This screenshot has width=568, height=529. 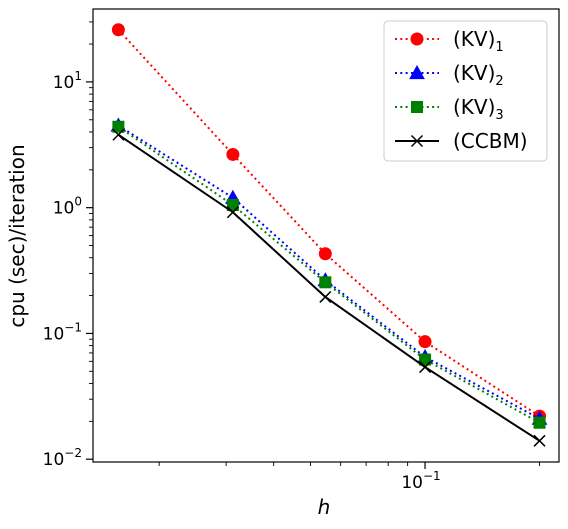 I want to click on y-tick-label: 10⁻¹, so click(x=62, y=332).